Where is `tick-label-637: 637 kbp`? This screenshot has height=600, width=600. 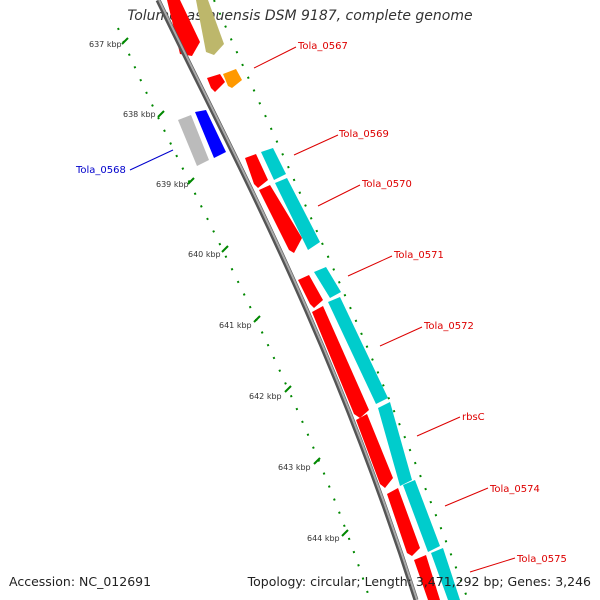 tick-label-637: 637 kbp is located at coordinates (105, 44).